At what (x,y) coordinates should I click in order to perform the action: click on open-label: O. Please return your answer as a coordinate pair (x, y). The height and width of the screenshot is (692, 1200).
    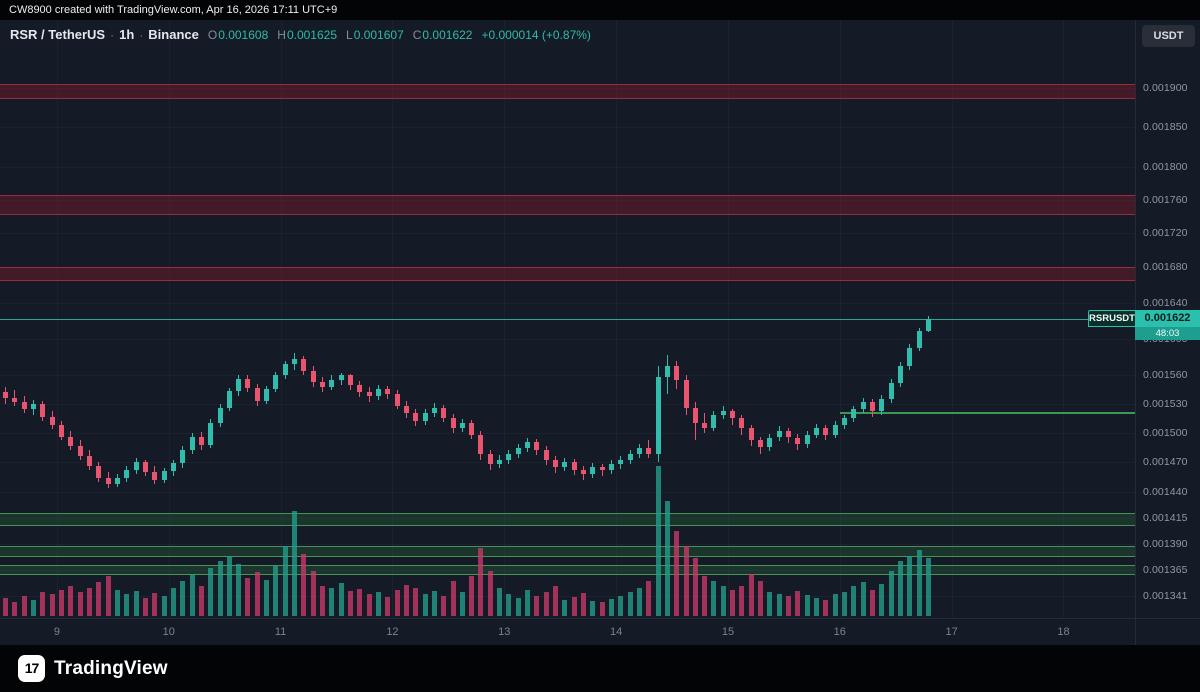
    Looking at the image, I should click on (212, 35).